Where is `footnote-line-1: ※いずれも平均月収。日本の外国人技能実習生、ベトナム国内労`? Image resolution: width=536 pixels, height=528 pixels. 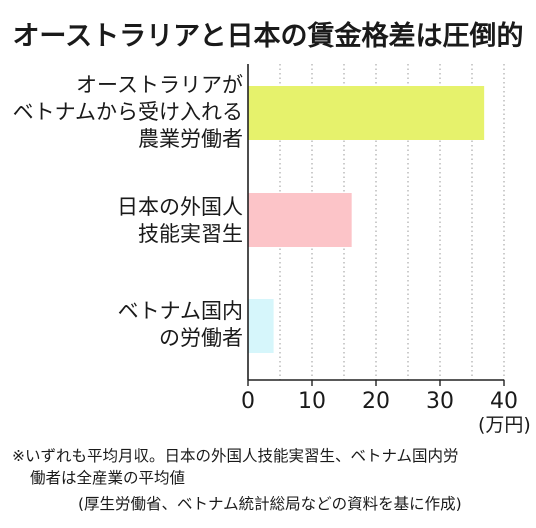
footnote-line-1: ※いずれも平均月収。日本の外国人技能実習生、ベトナム国内労 is located at coordinates (235, 456).